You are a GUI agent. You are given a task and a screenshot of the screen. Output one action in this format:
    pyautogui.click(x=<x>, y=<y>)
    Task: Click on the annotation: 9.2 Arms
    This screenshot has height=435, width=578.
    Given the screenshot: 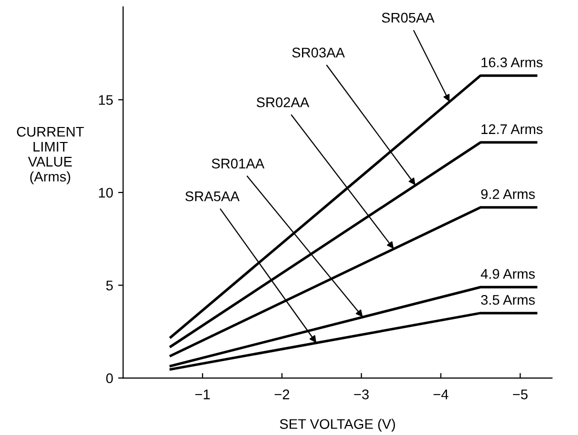 What is the action you would take?
    pyautogui.click(x=508, y=194)
    